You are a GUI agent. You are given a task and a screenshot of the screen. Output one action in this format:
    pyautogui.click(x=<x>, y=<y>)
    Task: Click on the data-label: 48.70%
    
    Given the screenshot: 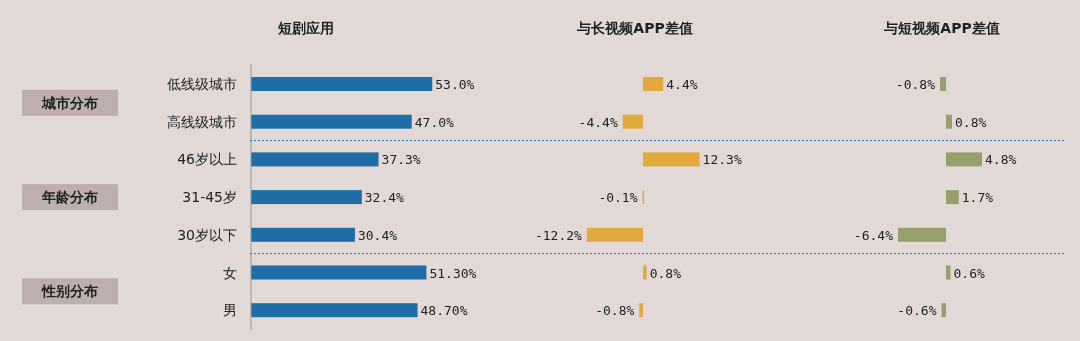 What is the action you would take?
    pyautogui.click(x=444, y=311)
    